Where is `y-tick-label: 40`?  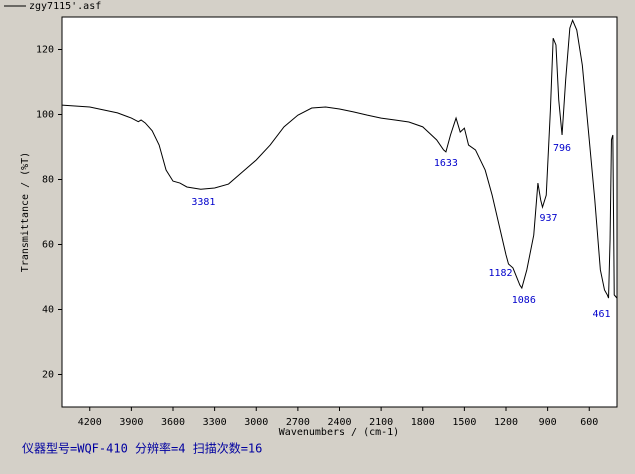 y-tick-label: 40 is located at coordinates (48, 310).